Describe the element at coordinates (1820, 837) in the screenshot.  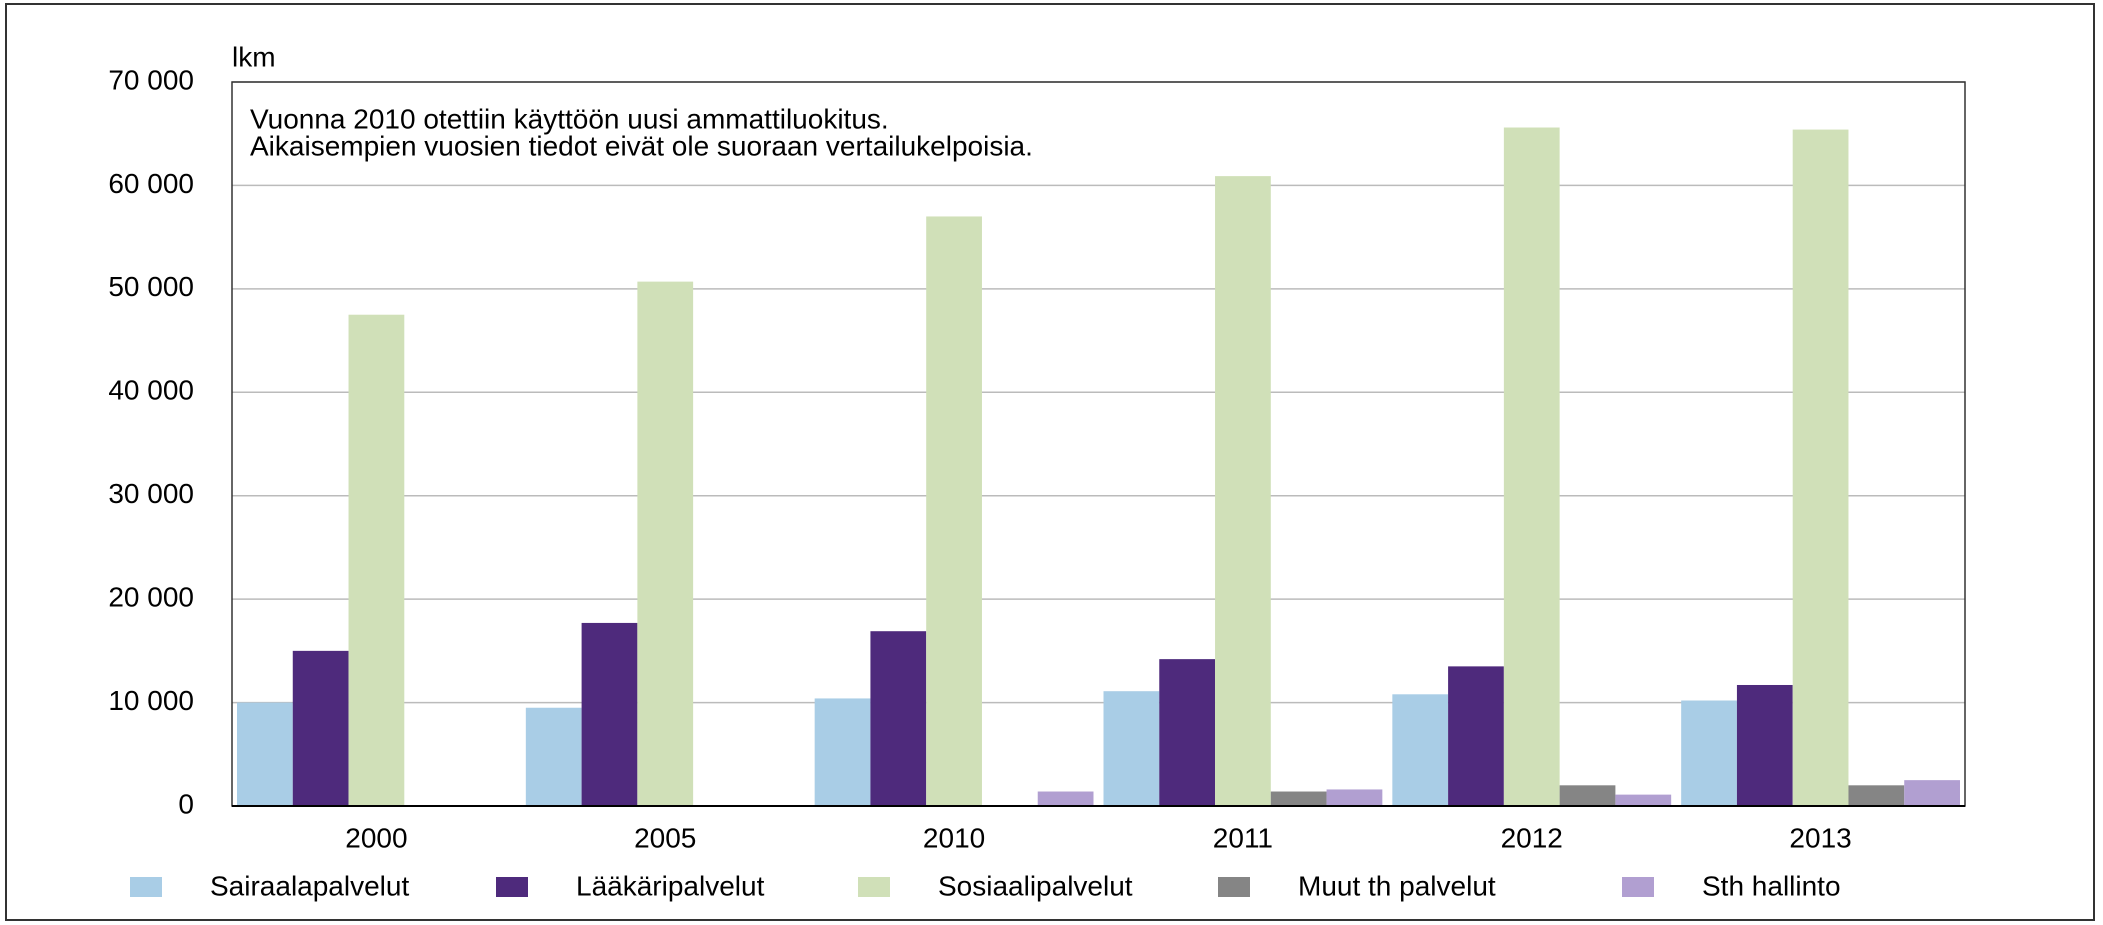
I see `x-tick-label: 2013` at that location.